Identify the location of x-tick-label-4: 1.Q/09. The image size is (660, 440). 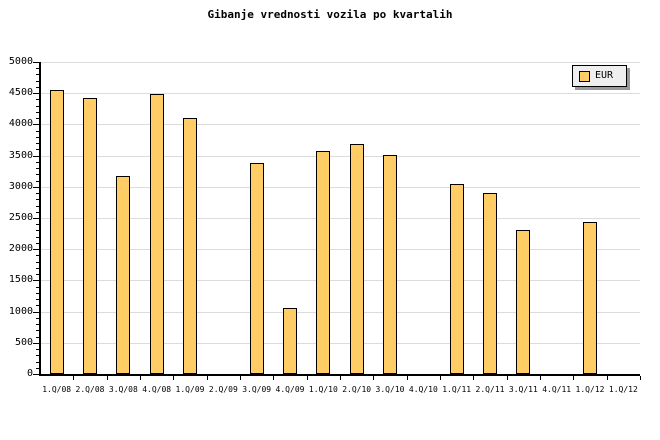
(190, 389).